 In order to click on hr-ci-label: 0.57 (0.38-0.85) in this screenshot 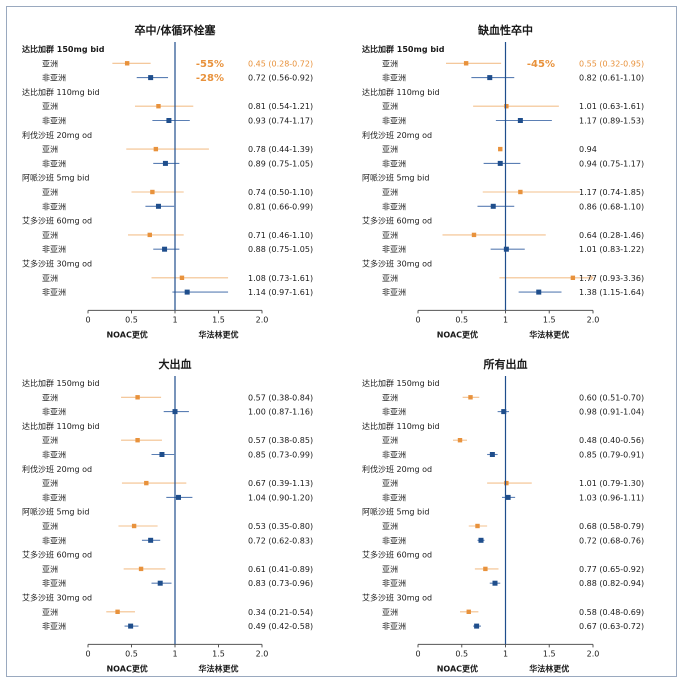, I will do `click(280, 440)`.